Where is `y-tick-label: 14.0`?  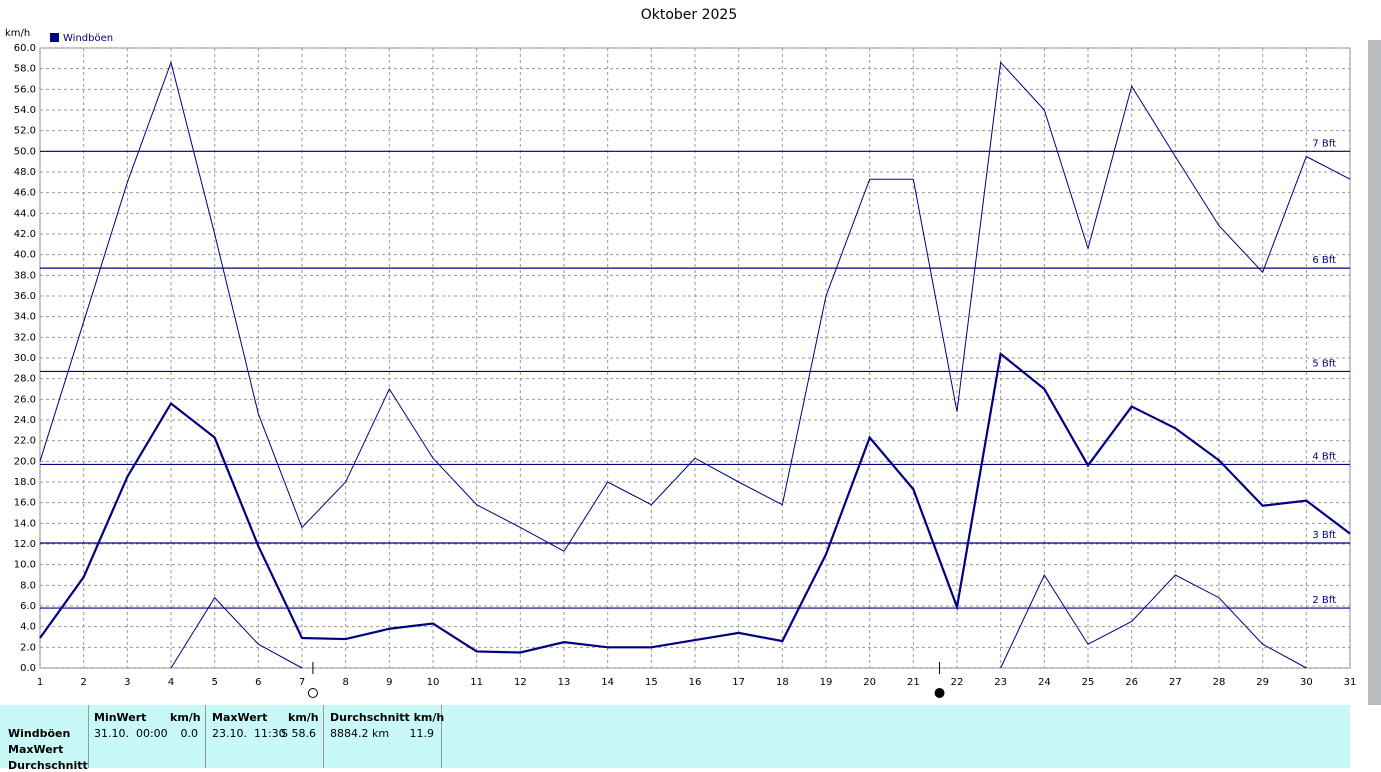 y-tick-label: 14.0 is located at coordinates (25, 523).